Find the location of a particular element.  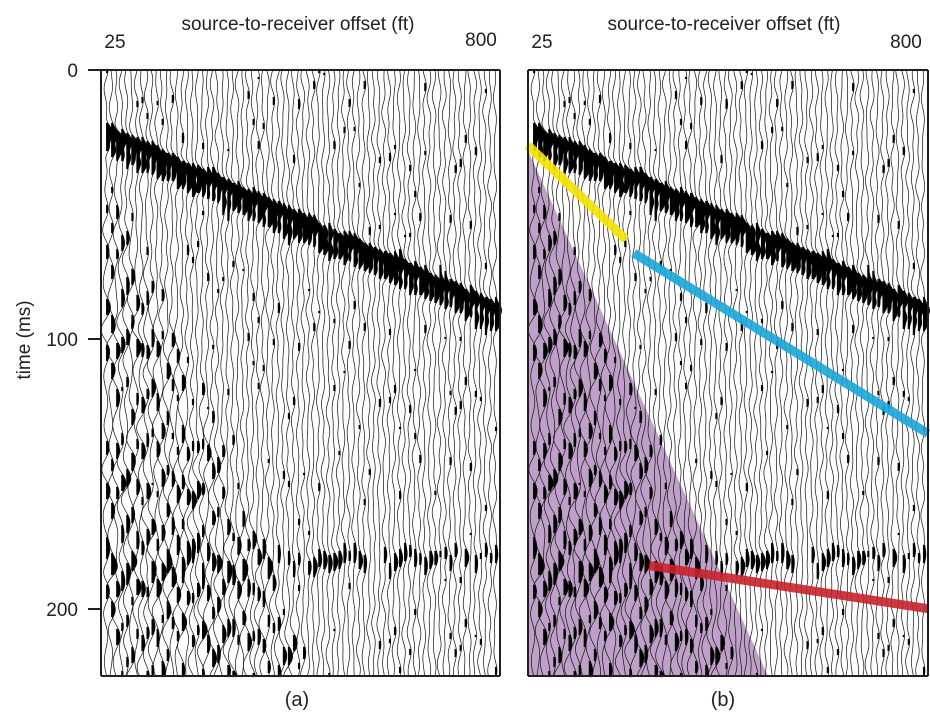

panel-a-xtick-min: 25 is located at coordinates (114, 42).